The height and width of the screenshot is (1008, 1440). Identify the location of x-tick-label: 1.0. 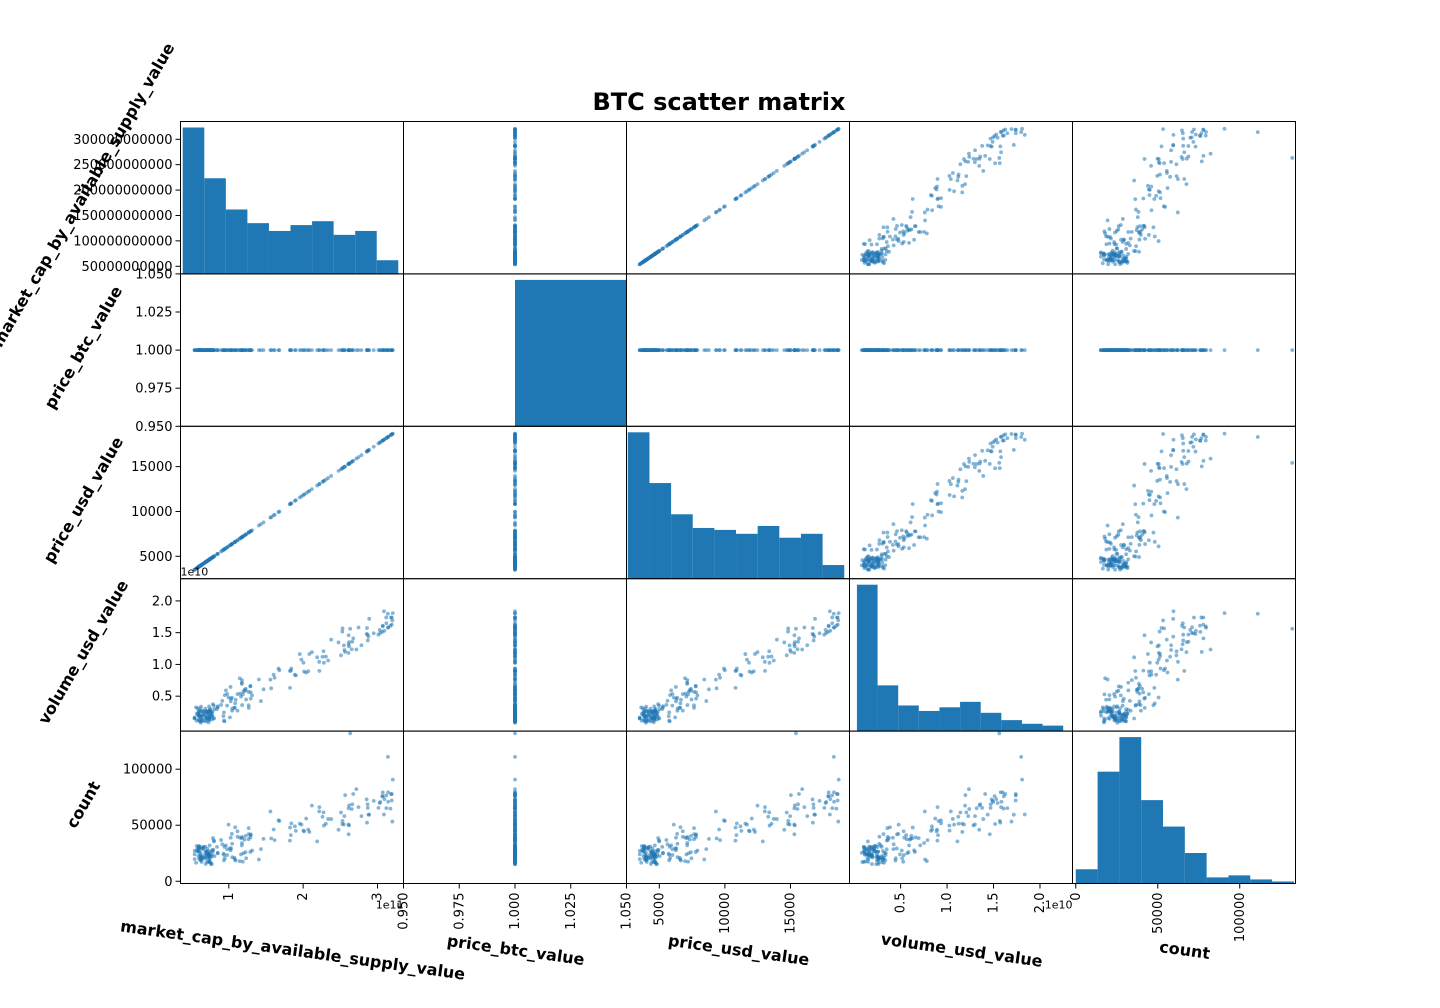
(947, 903).